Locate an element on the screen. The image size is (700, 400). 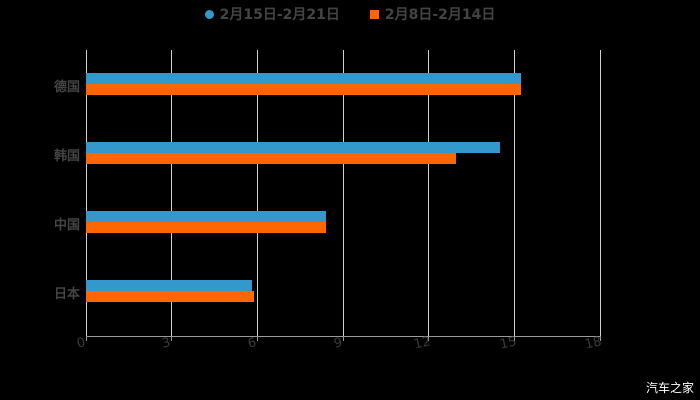
bar-germany-series2 is located at coordinates (303, 89).